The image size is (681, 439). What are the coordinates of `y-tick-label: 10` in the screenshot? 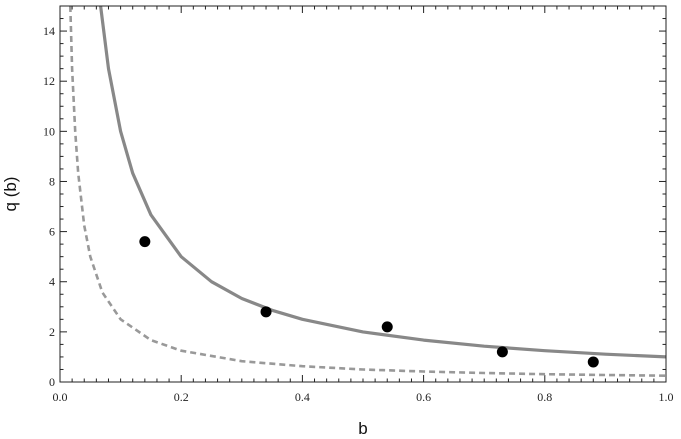 It's located at (49, 131).